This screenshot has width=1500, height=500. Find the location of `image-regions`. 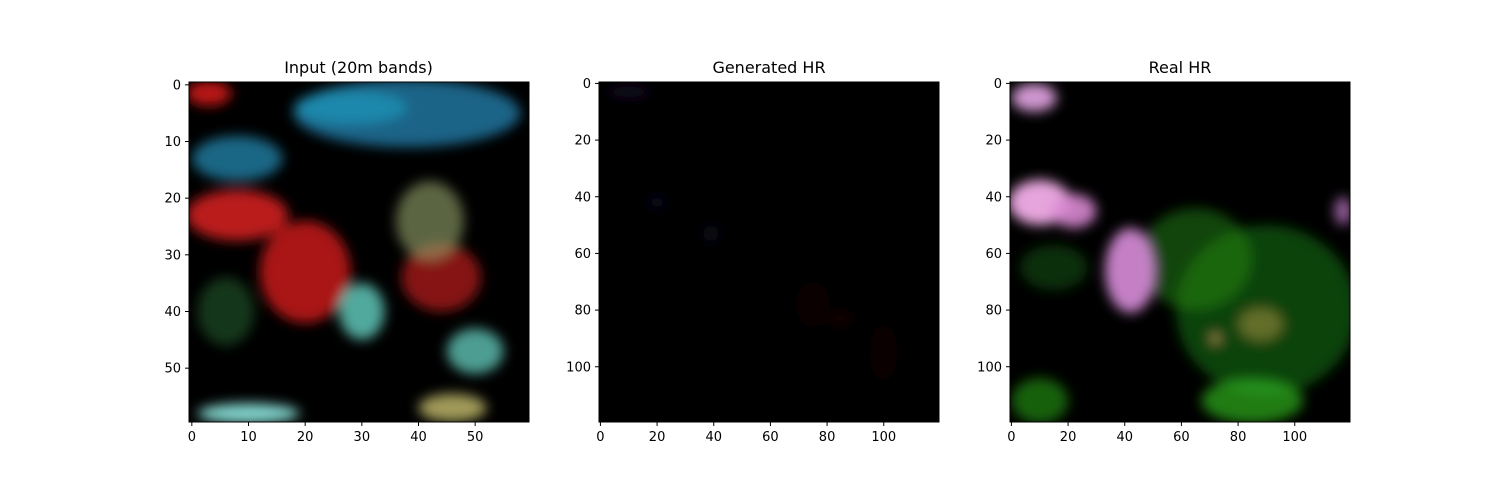

image-regions is located at coordinates (752, 233).